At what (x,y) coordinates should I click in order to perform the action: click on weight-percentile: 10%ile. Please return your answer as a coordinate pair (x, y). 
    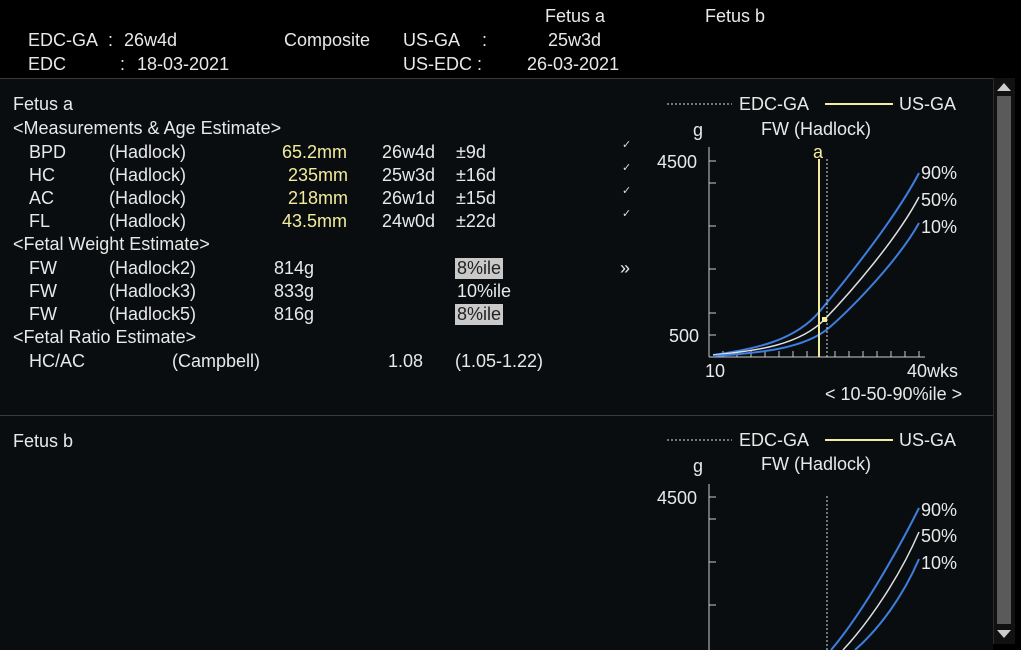
    Looking at the image, I should click on (484, 291).